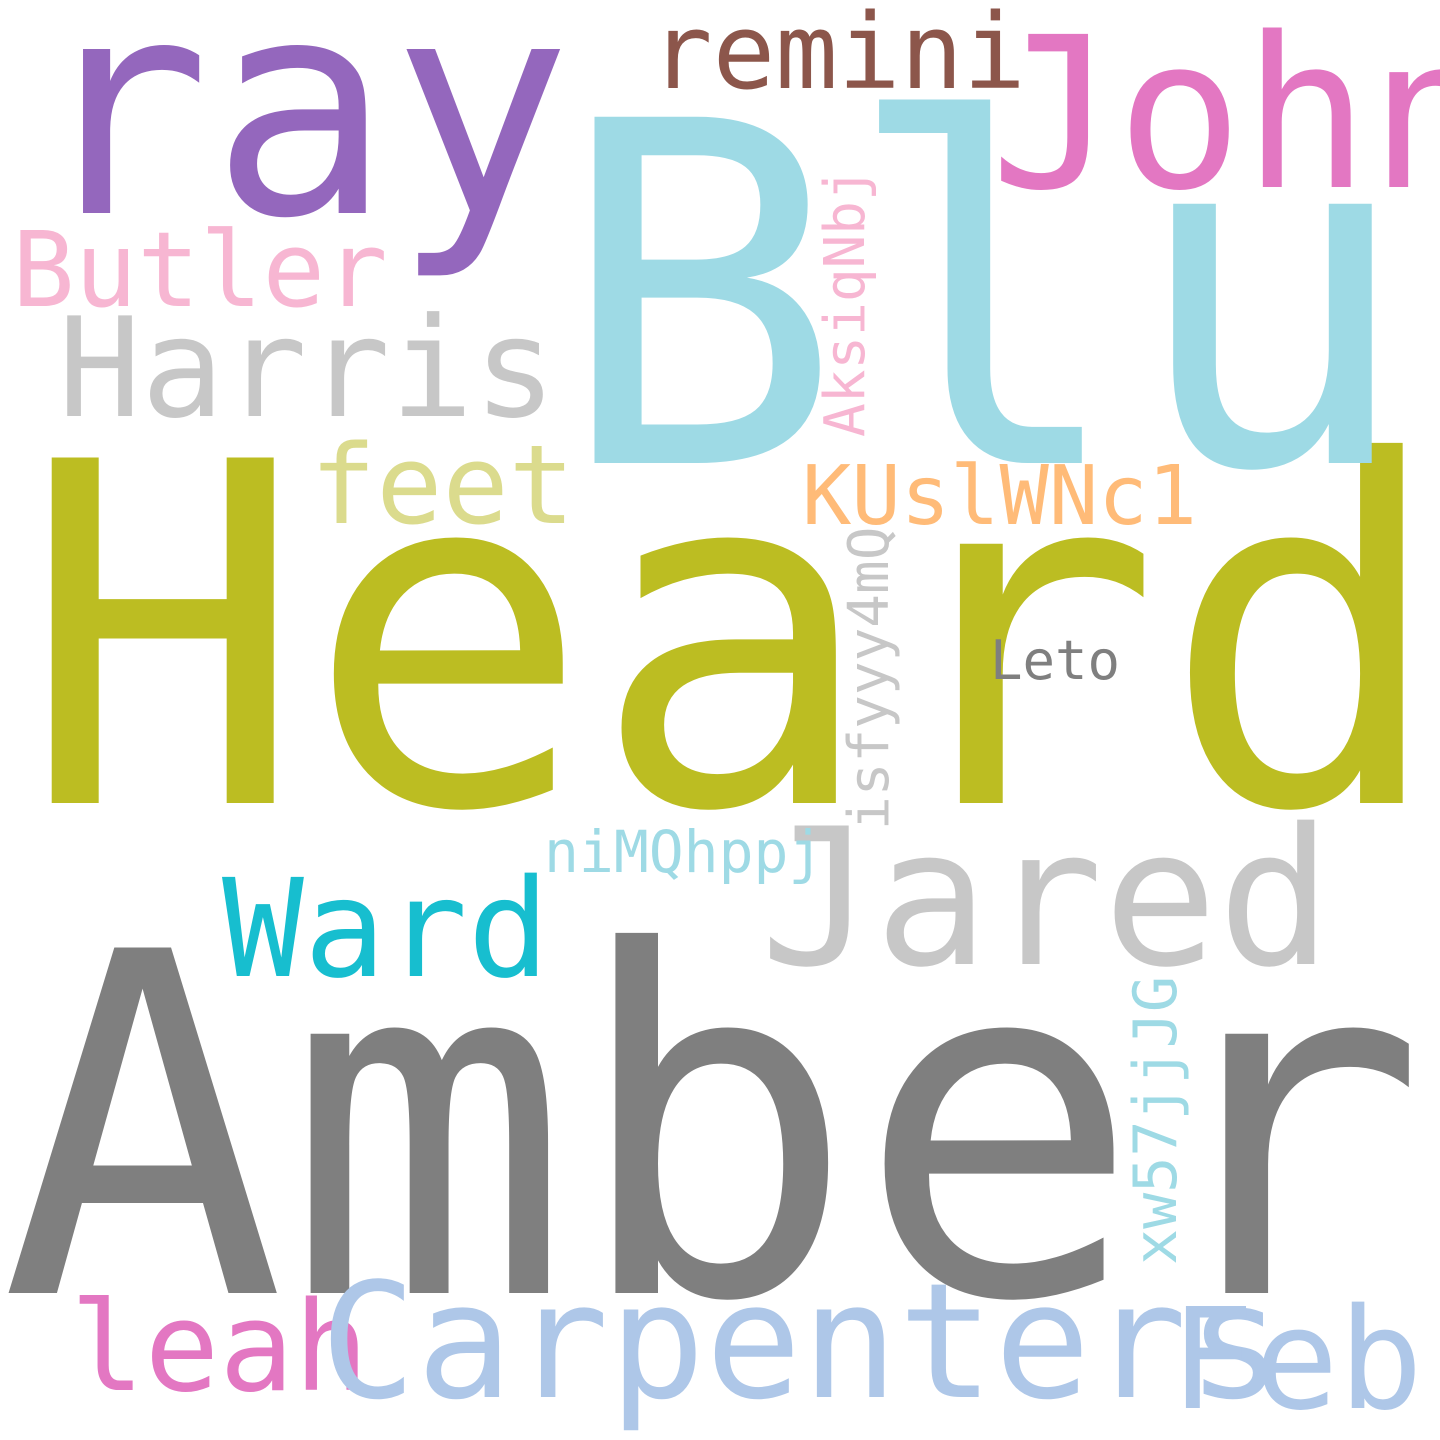 This screenshot has width=1440, height=1440. I want to click on word-jared: Jared, so click(1046, 898).